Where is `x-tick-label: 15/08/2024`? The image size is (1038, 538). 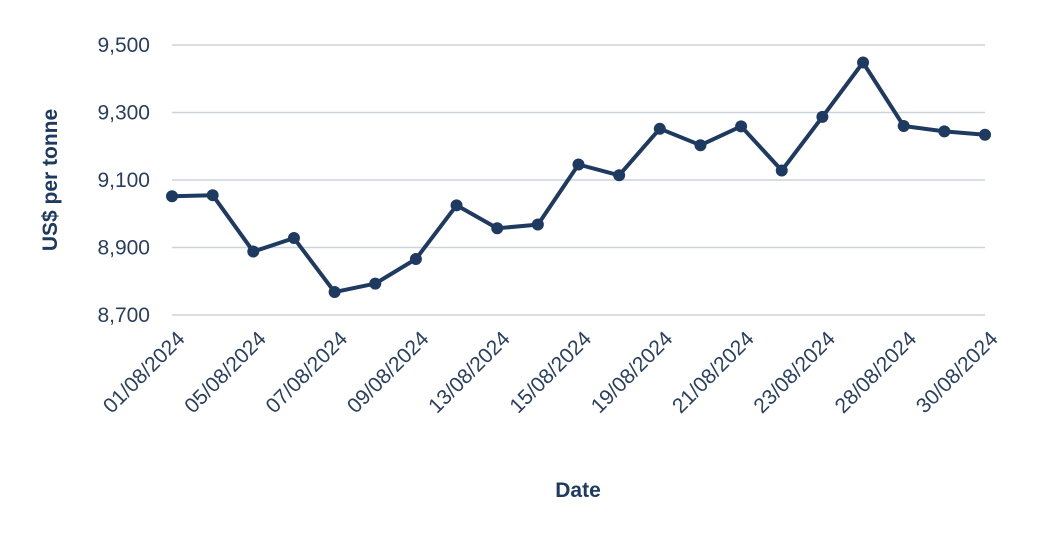 x-tick-label: 15/08/2024 is located at coordinates (550, 372).